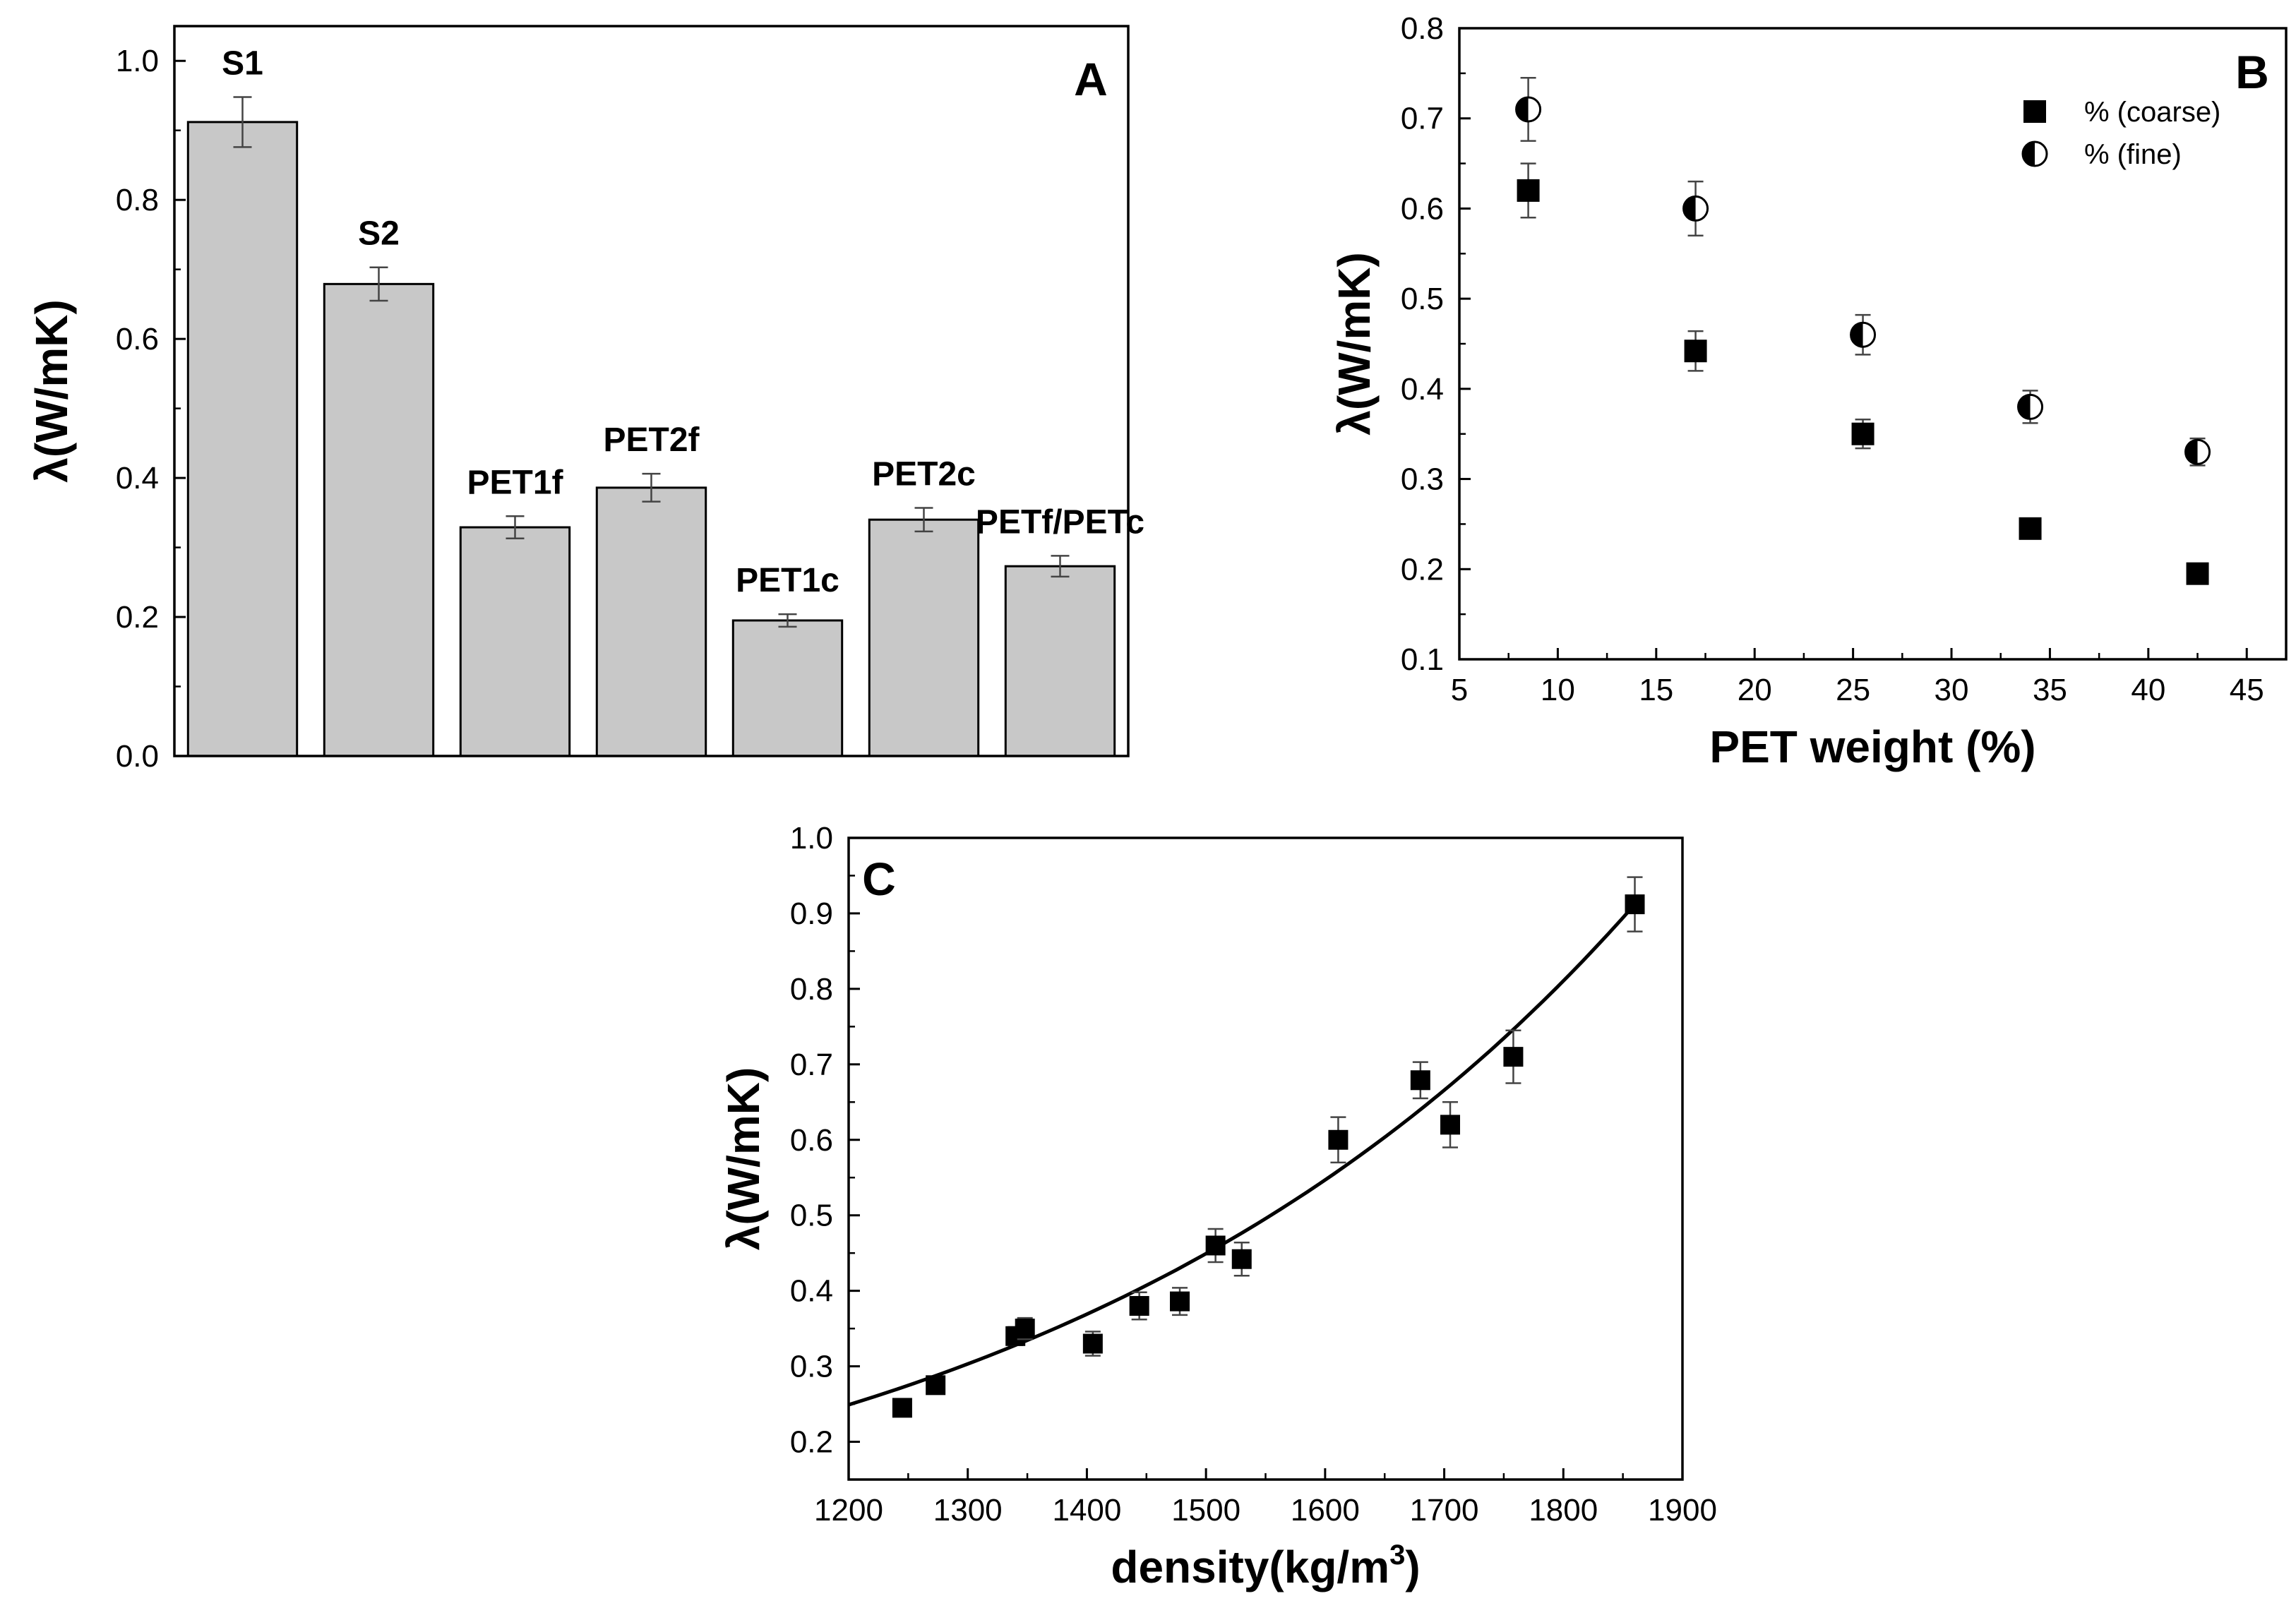 The image size is (2296, 1608). What do you see at coordinates (2029, 154) in the screenshot?
I see `legend-marker-fine-fill` at bounding box center [2029, 154].